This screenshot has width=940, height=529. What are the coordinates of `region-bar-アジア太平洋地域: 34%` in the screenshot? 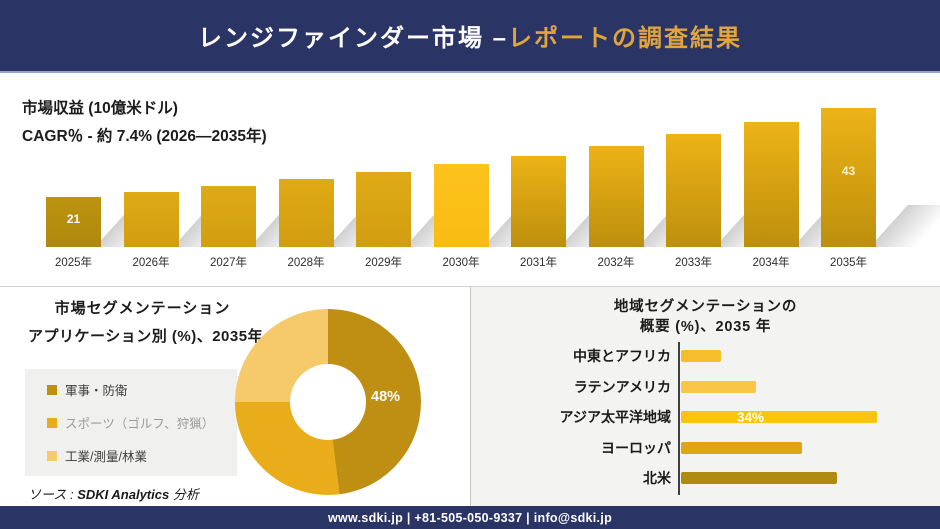 It's located at (779, 417).